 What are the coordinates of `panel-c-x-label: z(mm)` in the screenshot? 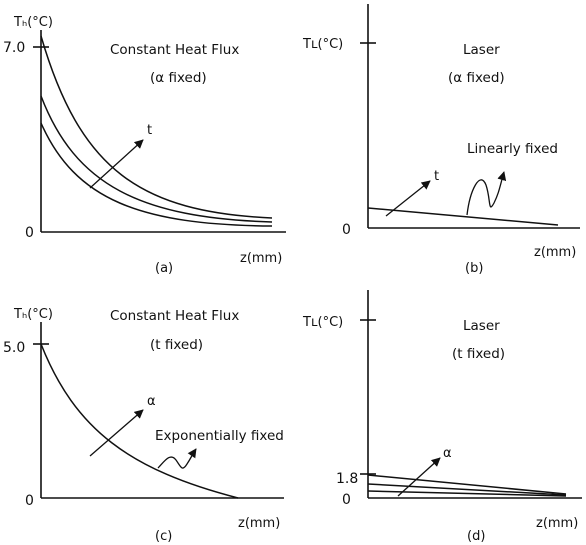 It's located at (259, 523).